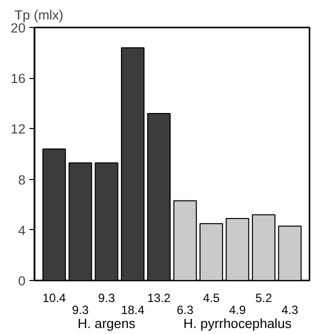 The height and width of the screenshot is (334, 321). Describe the element at coordinates (18, 129) in the screenshot. I see `y-tick-label: 12` at that location.